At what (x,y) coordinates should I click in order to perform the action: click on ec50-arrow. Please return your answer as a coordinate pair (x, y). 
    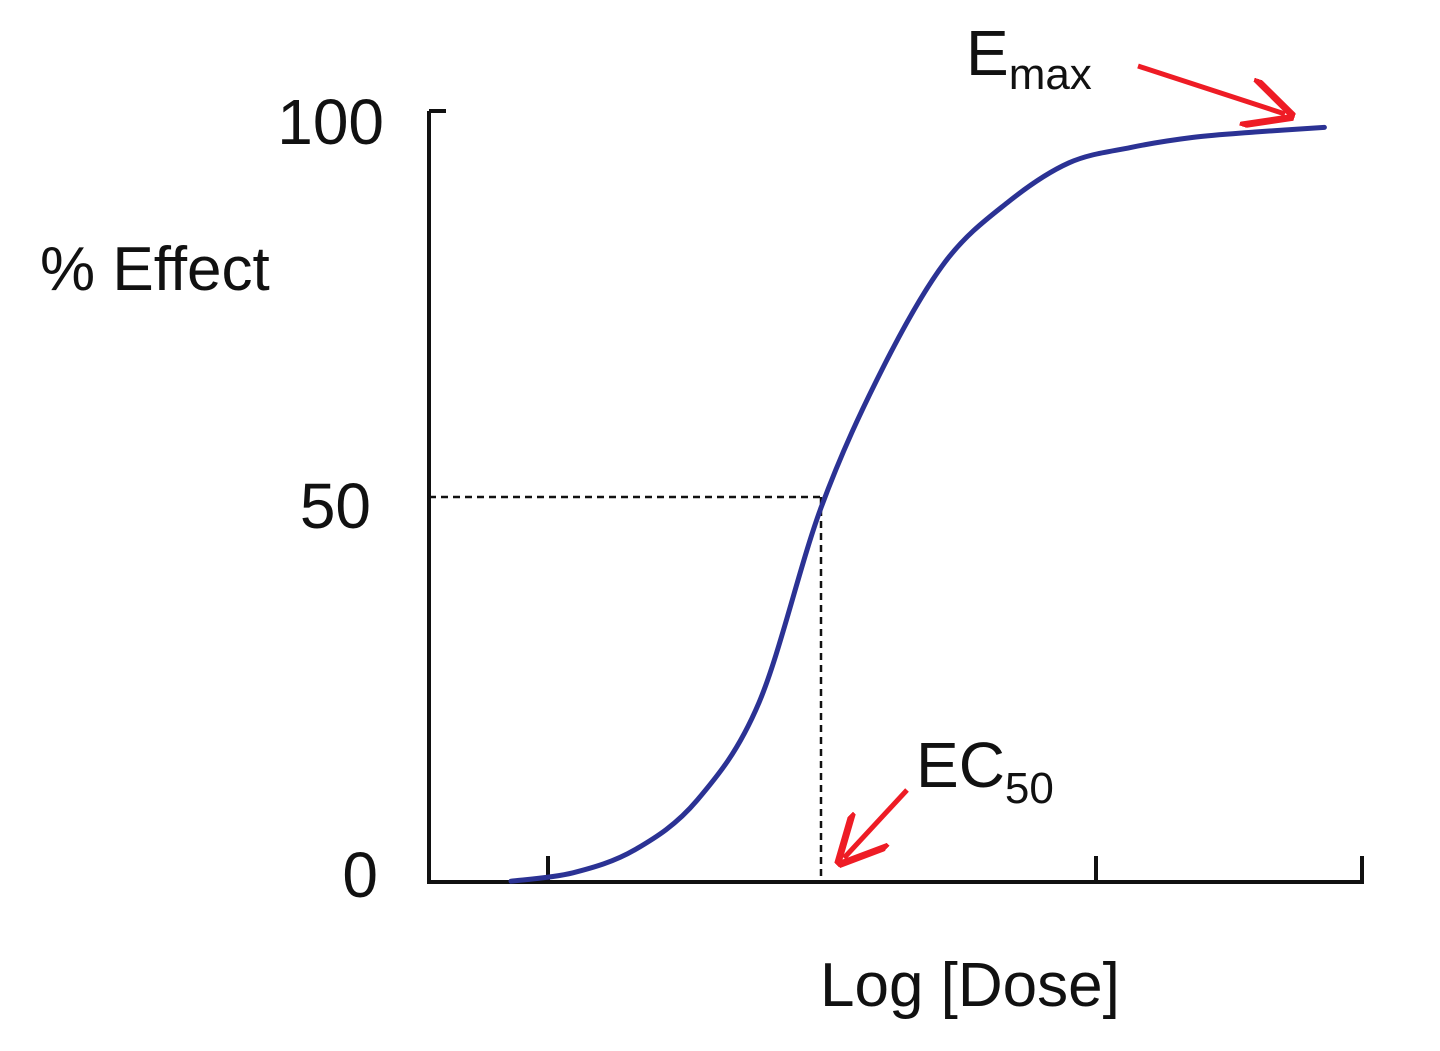
    Looking at the image, I should click on (876, 823).